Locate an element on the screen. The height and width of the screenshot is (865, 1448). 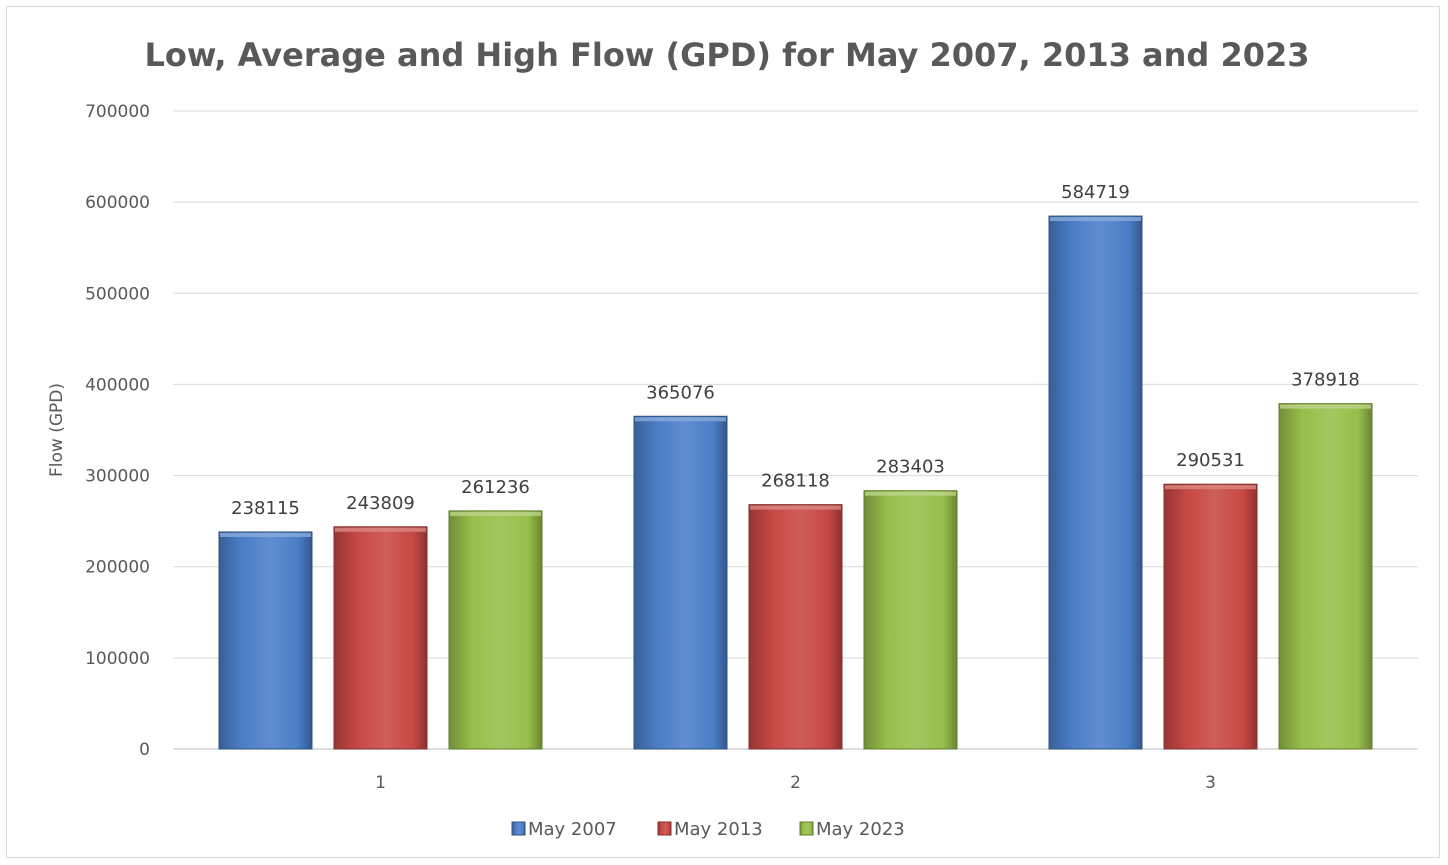
x-tick-label: 3 is located at coordinates (1210, 783).